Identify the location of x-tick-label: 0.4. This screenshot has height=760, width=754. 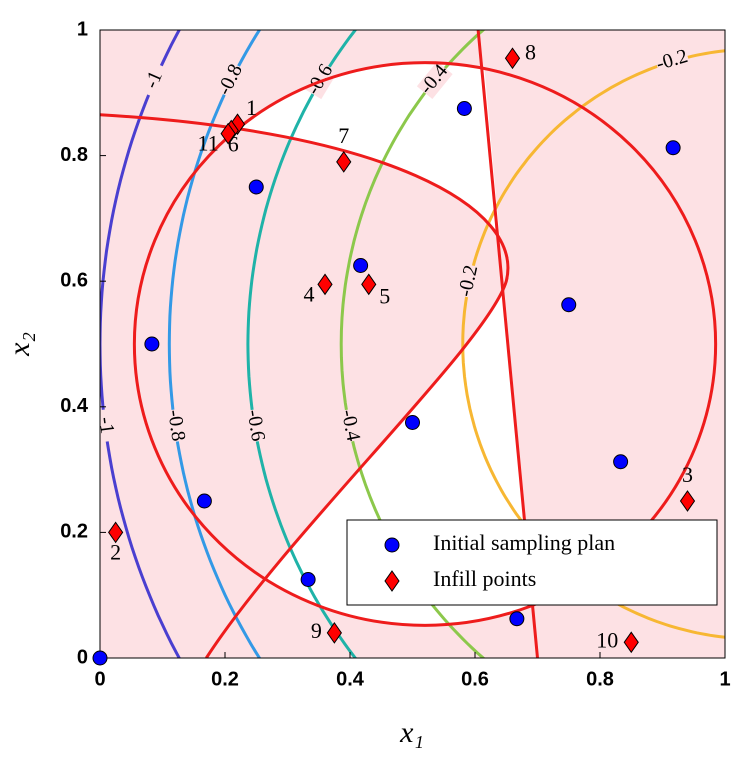
(350, 679).